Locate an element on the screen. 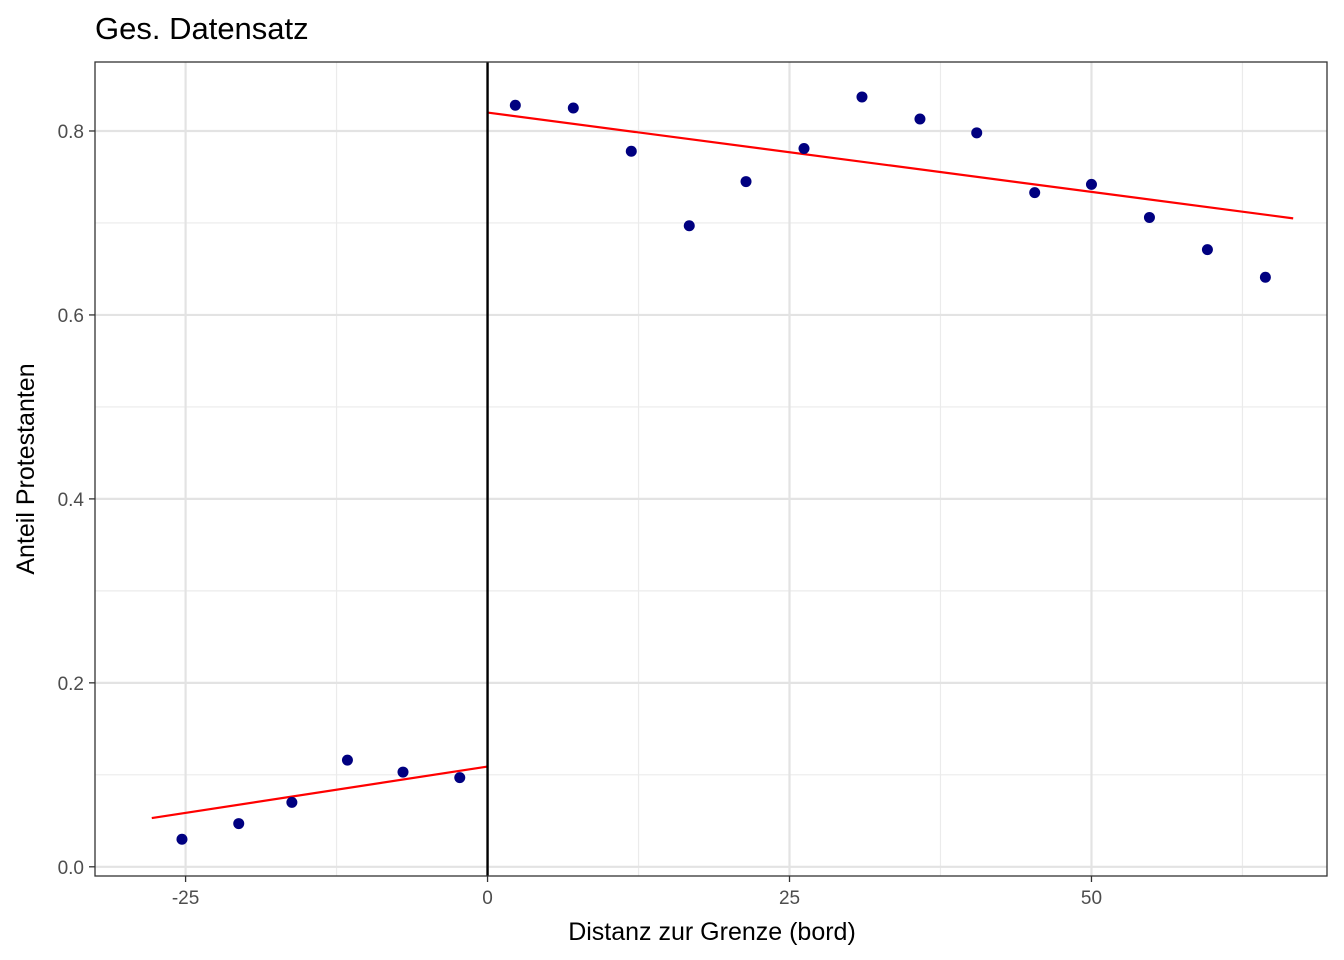  y-axis: 0.0 0.2 0.4 0.6 0.8 is located at coordinates (76, 500).